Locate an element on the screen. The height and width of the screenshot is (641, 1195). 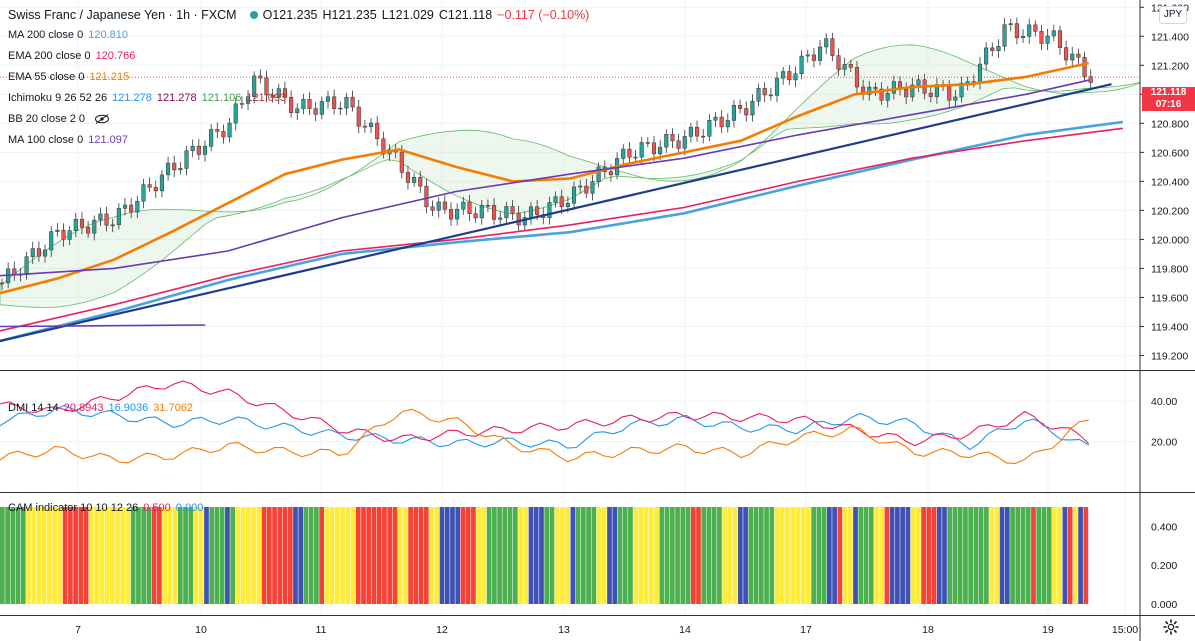
time-tick-label: 13 is located at coordinates (564, 630).